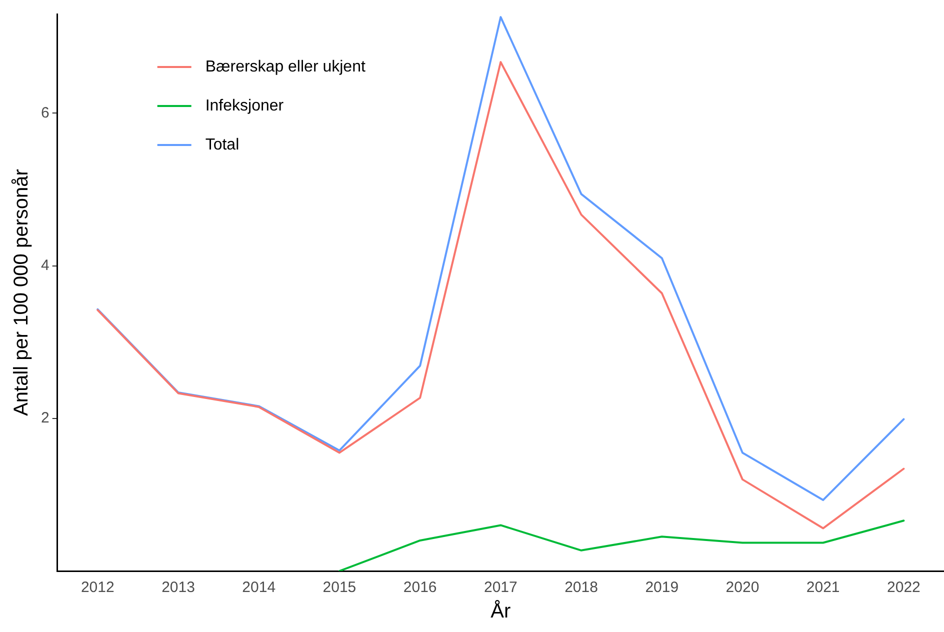 The height and width of the screenshot is (632, 944). What do you see at coordinates (581, 587) in the screenshot?
I see `x-tick-label: 2018` at bounding box center [581, 587].